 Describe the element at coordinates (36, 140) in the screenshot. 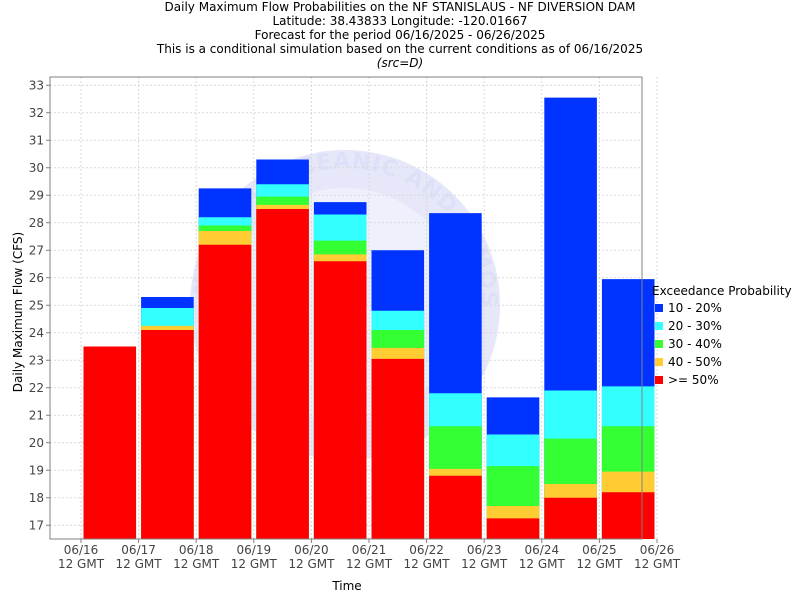

I see `y-tick-label: 31` at that location.